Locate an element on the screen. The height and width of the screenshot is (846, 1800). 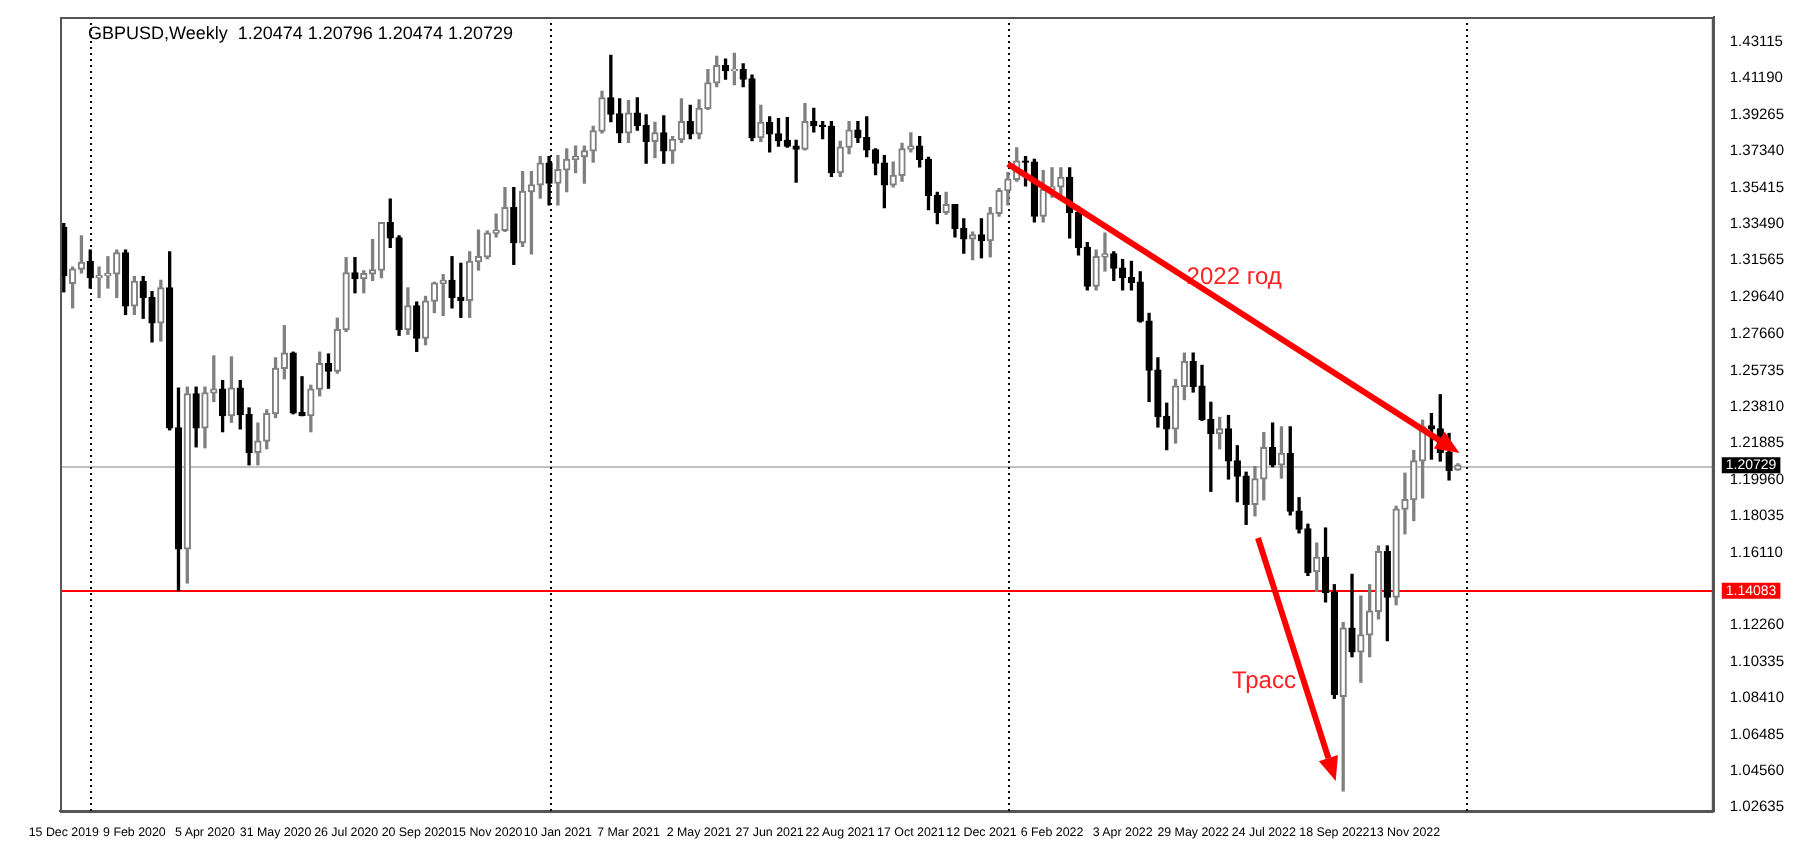
chart-title: GBPUSD,Weekly 1.20474 1.20796 1.20474 1.20729 is located at coordinates (300, 32).